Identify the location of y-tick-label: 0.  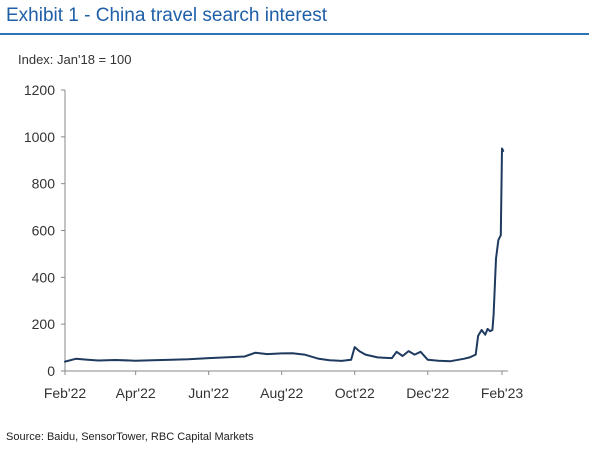
(51, 371).